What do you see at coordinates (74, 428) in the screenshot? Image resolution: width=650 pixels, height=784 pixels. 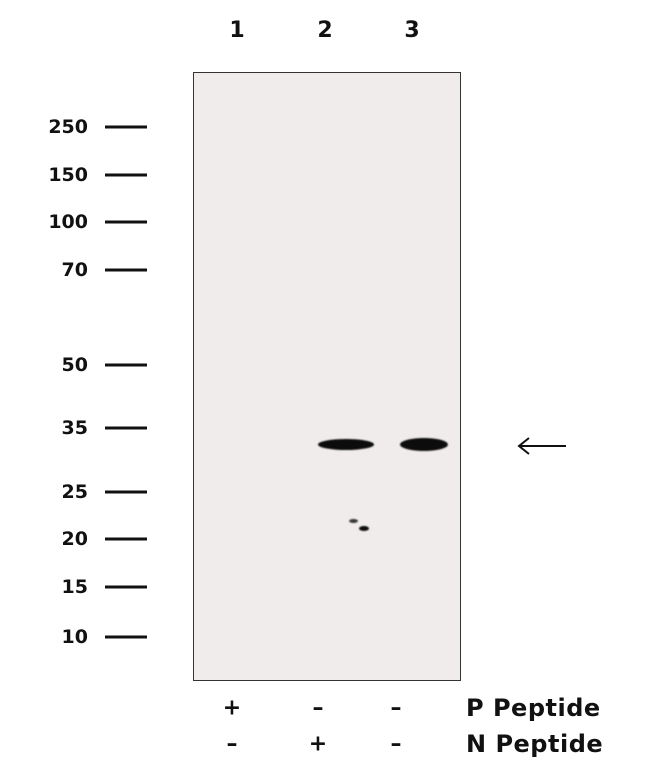 I see `marker-label-35: 35` at bounding box center [74, 428].